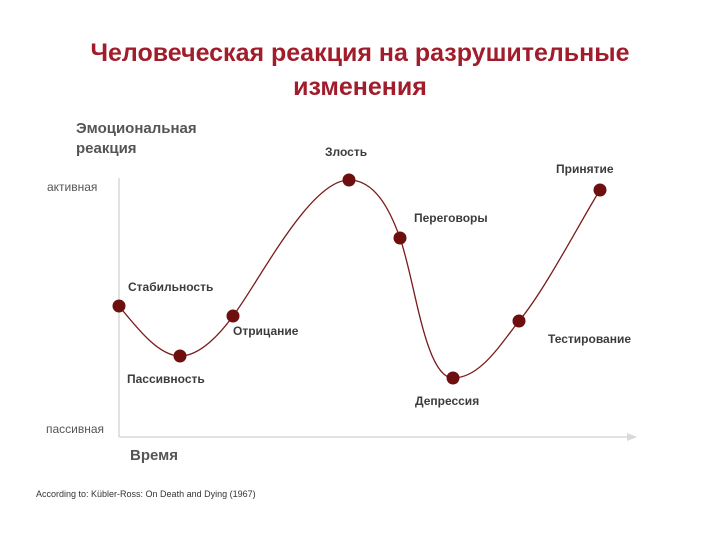 The width and height of the screenshot is (720, 540). Describe the element at coordinates (349, 180) in the screenshot. I see `marker-anger` at that location.